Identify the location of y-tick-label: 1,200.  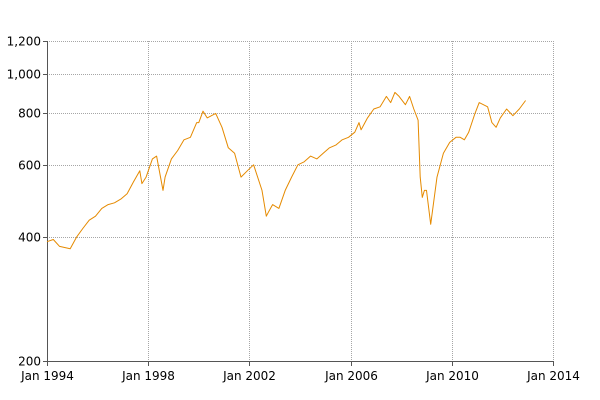
(24, 42).